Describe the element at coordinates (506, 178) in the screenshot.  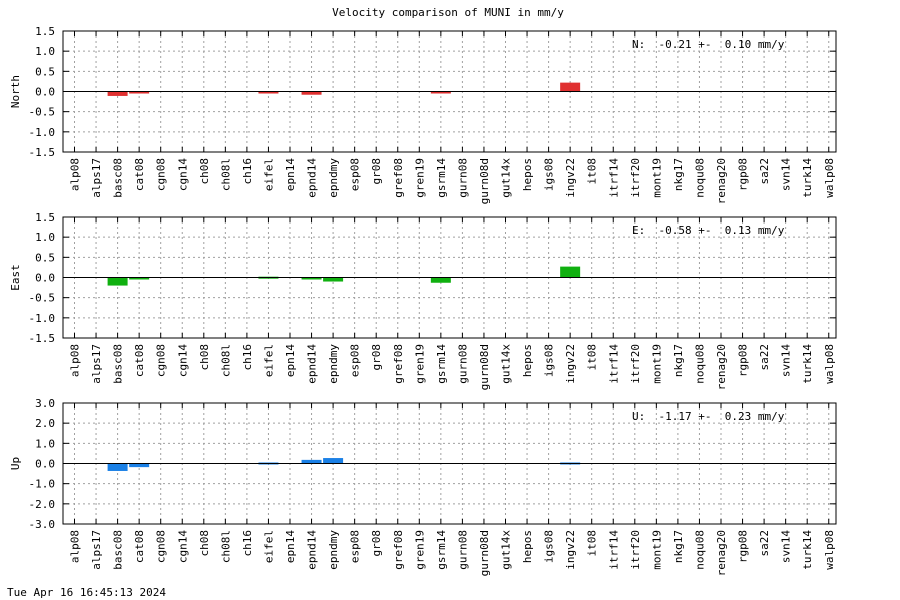
I see `x-tick-label: gut14x` at that location.